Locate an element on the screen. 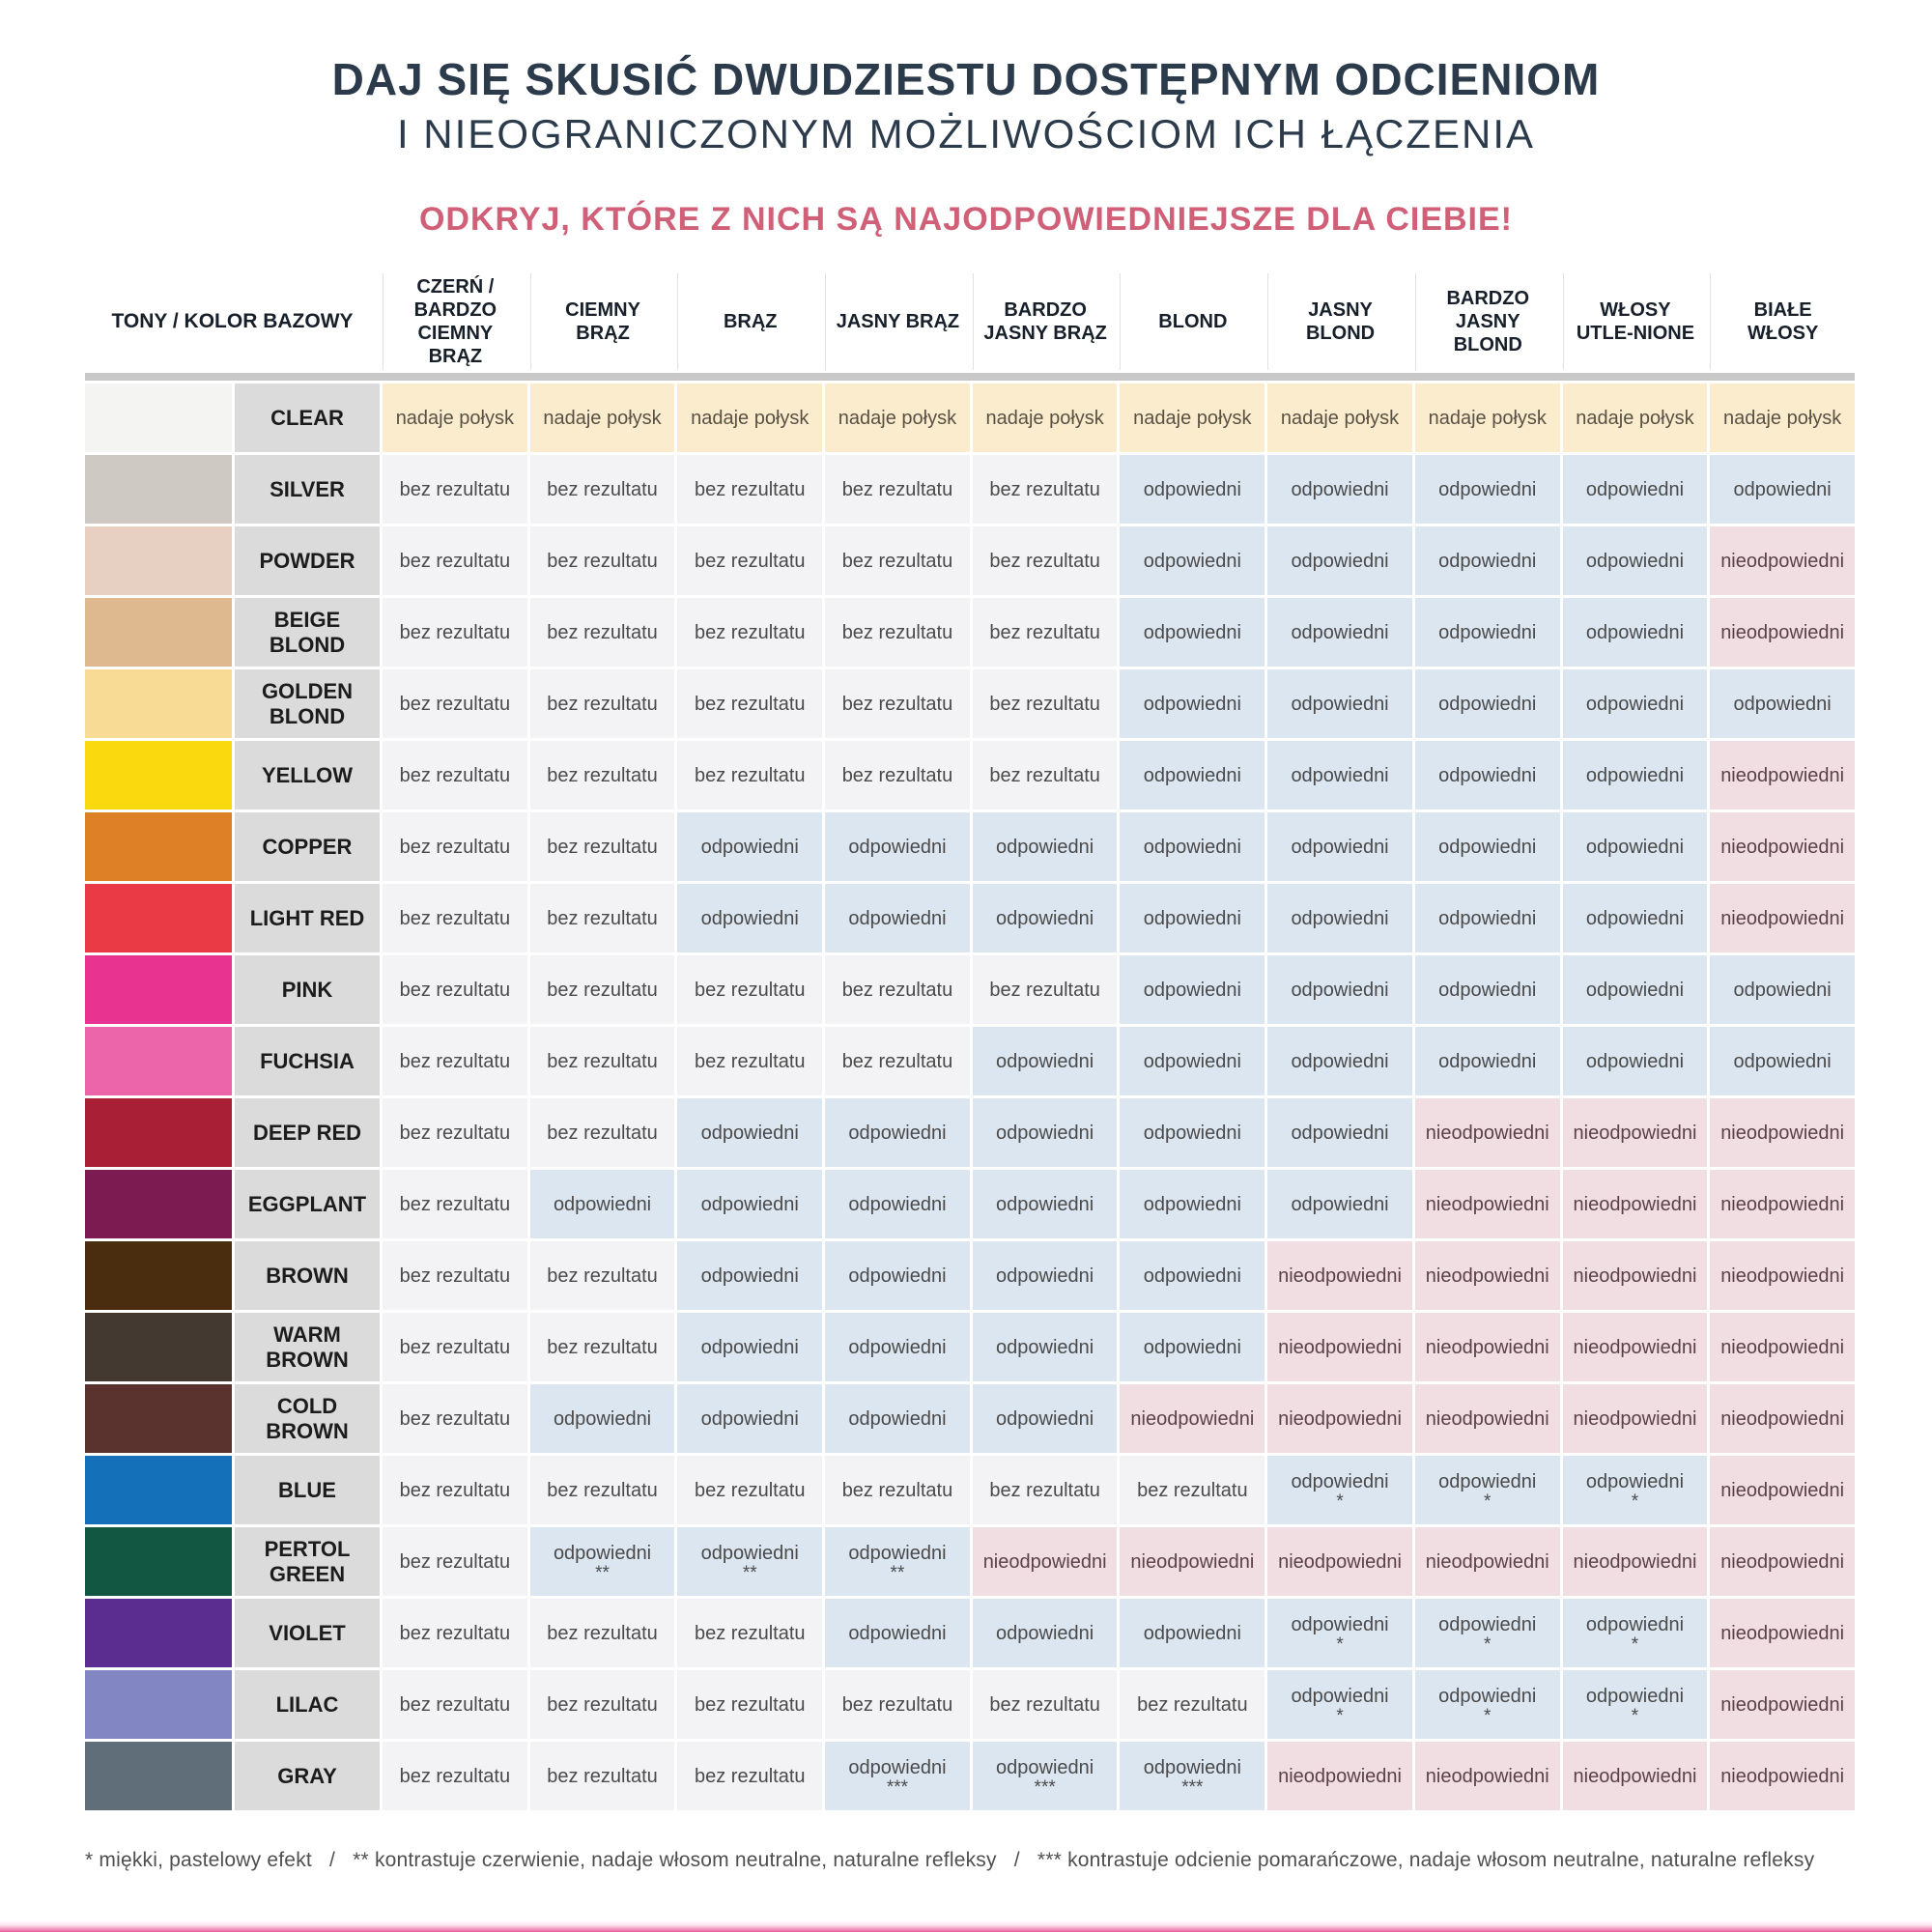 This screenshot has height=1932, width=1932. row-label: PINK is located at coordinates (307, 989).